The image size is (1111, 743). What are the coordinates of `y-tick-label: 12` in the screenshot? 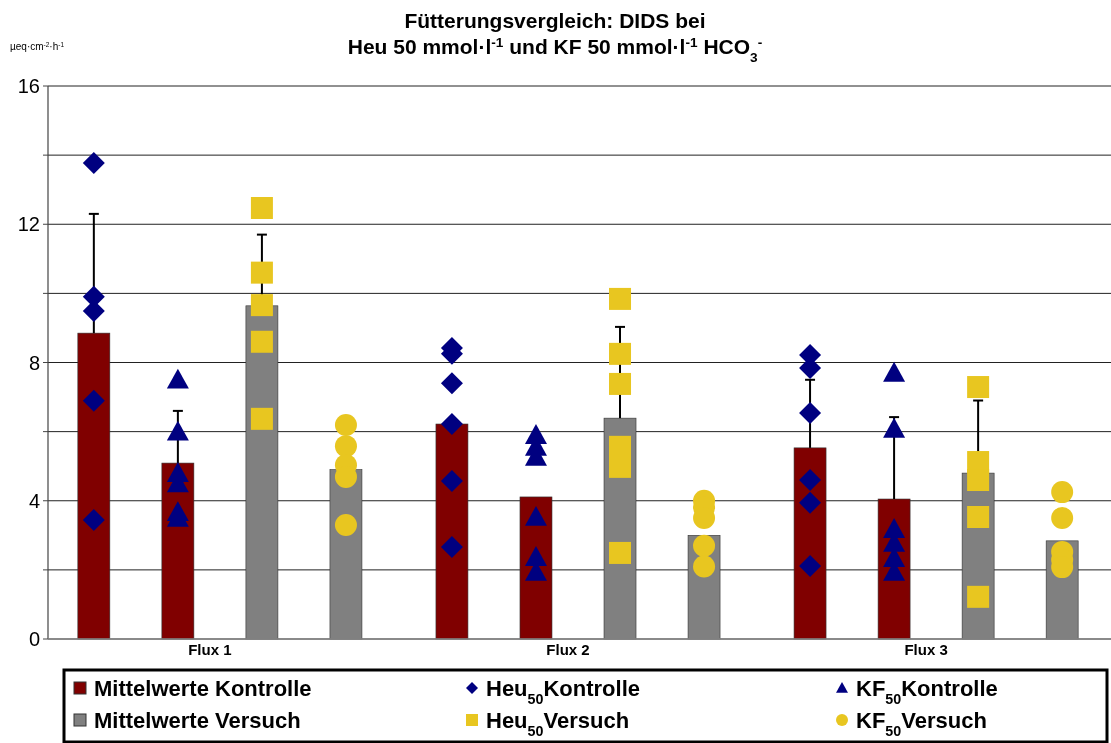 It's located at (28, 224).